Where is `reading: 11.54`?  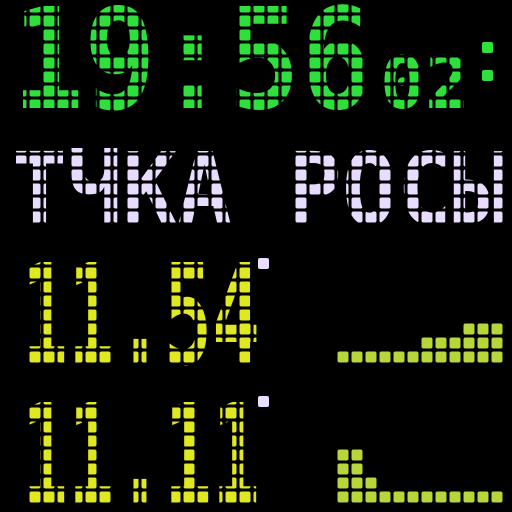 reading: 11.54 is located at coordinates (140, 316).